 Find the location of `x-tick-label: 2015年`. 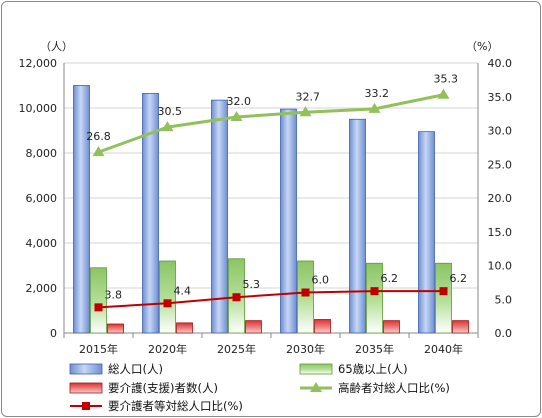

x-tick-label: 2015年 is located at coordinates (98, 349).